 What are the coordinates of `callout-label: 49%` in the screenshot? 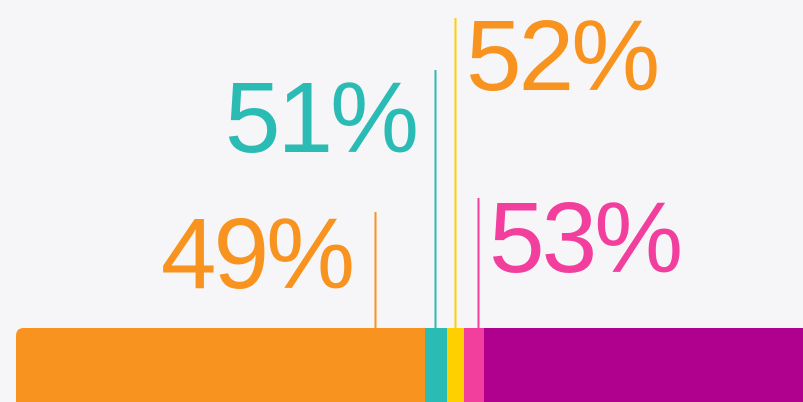 It's located at (256, 254).